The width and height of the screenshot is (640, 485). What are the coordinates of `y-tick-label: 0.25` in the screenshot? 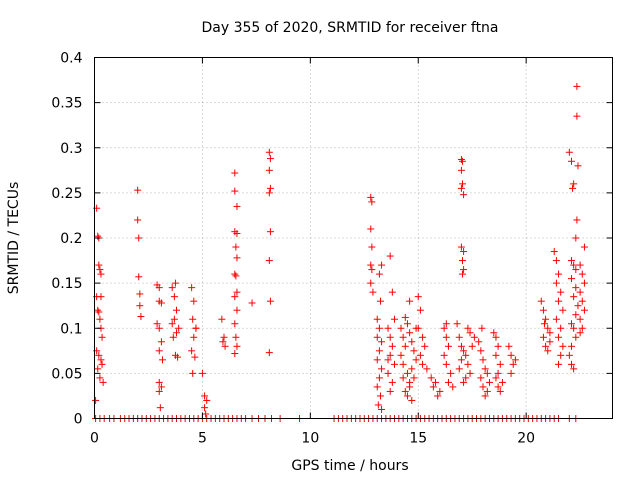 It's located at (66, 194).